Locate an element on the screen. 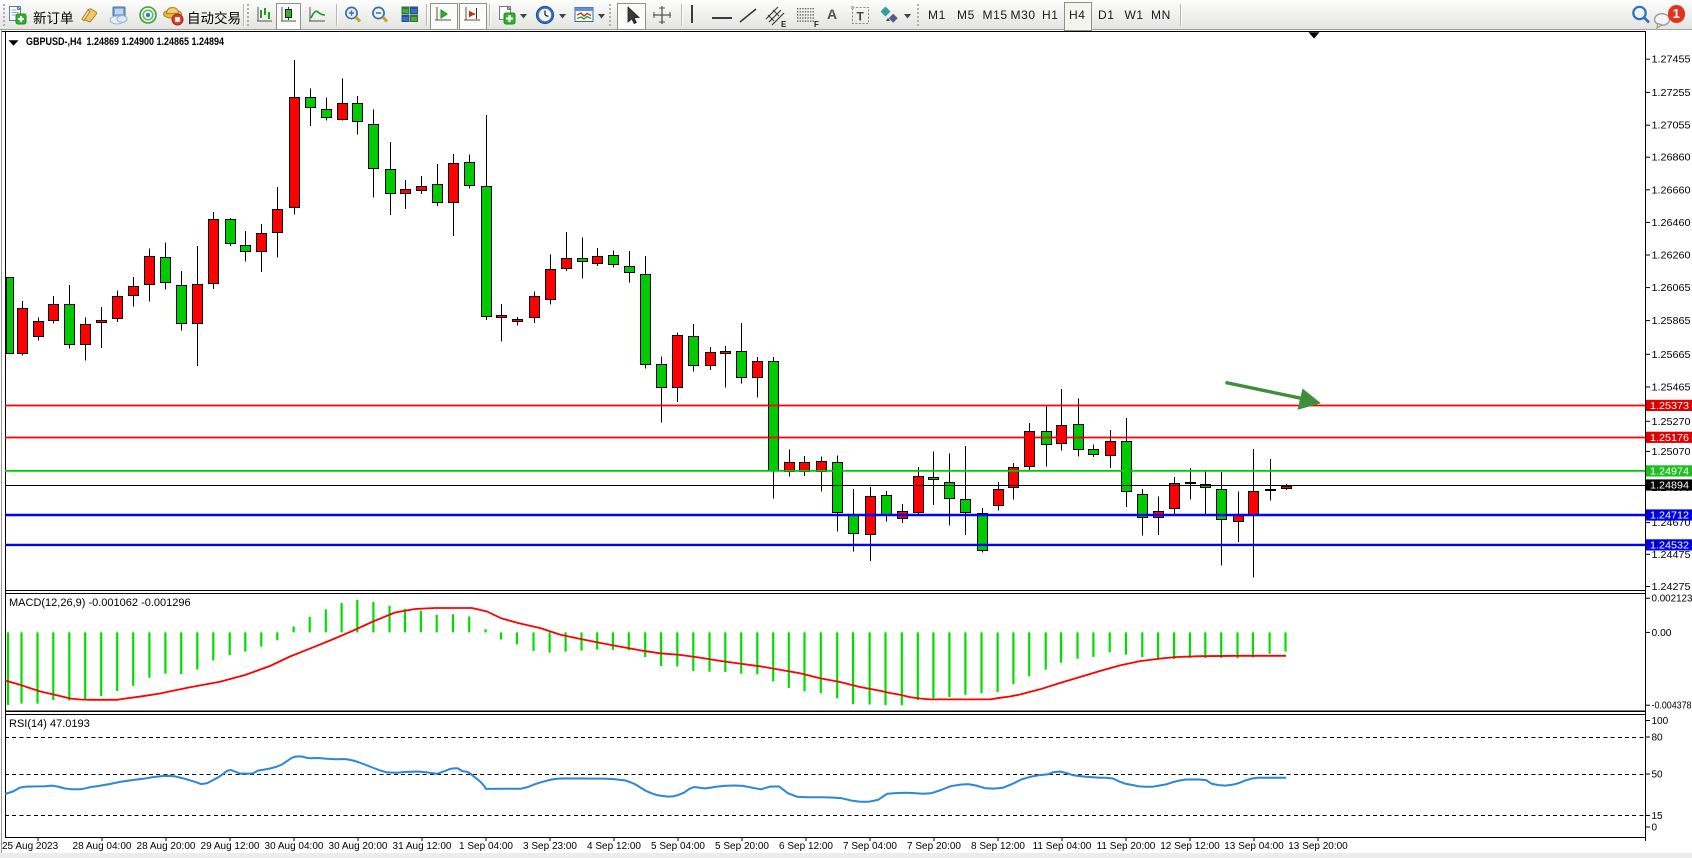  svg-text: 1.25176 is located at coordinates (1669, 438).